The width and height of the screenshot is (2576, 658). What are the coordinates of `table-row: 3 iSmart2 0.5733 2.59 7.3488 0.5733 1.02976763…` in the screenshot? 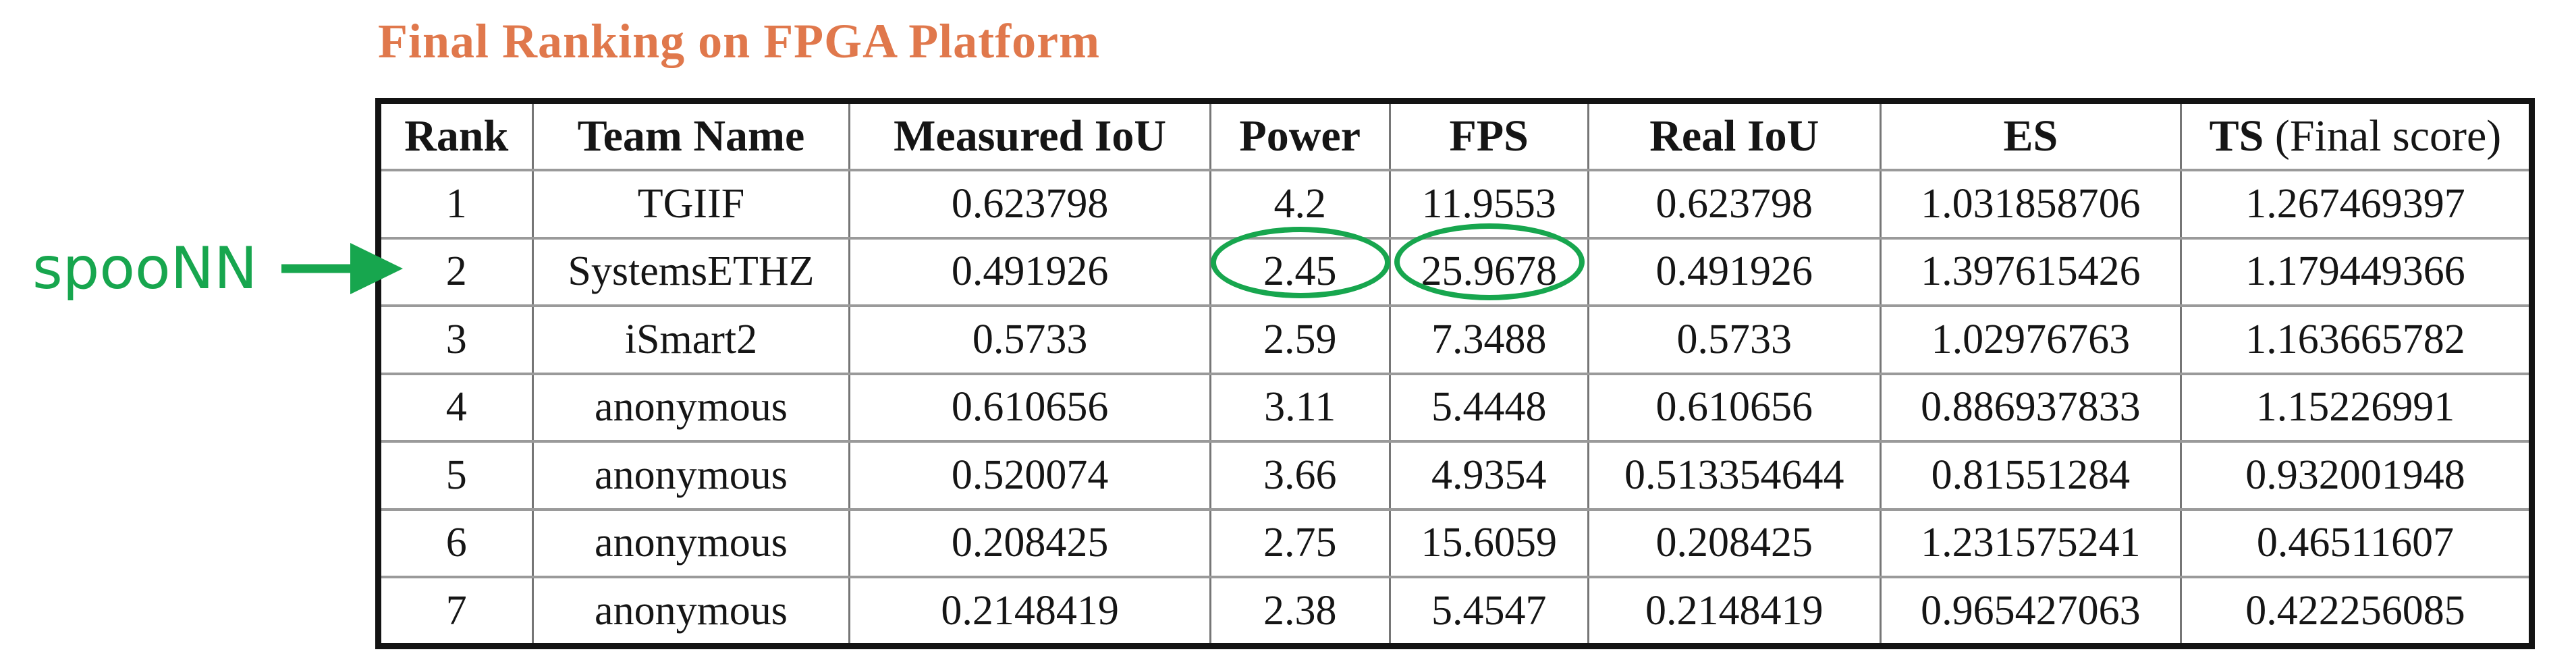 It's located at (1455, 340).